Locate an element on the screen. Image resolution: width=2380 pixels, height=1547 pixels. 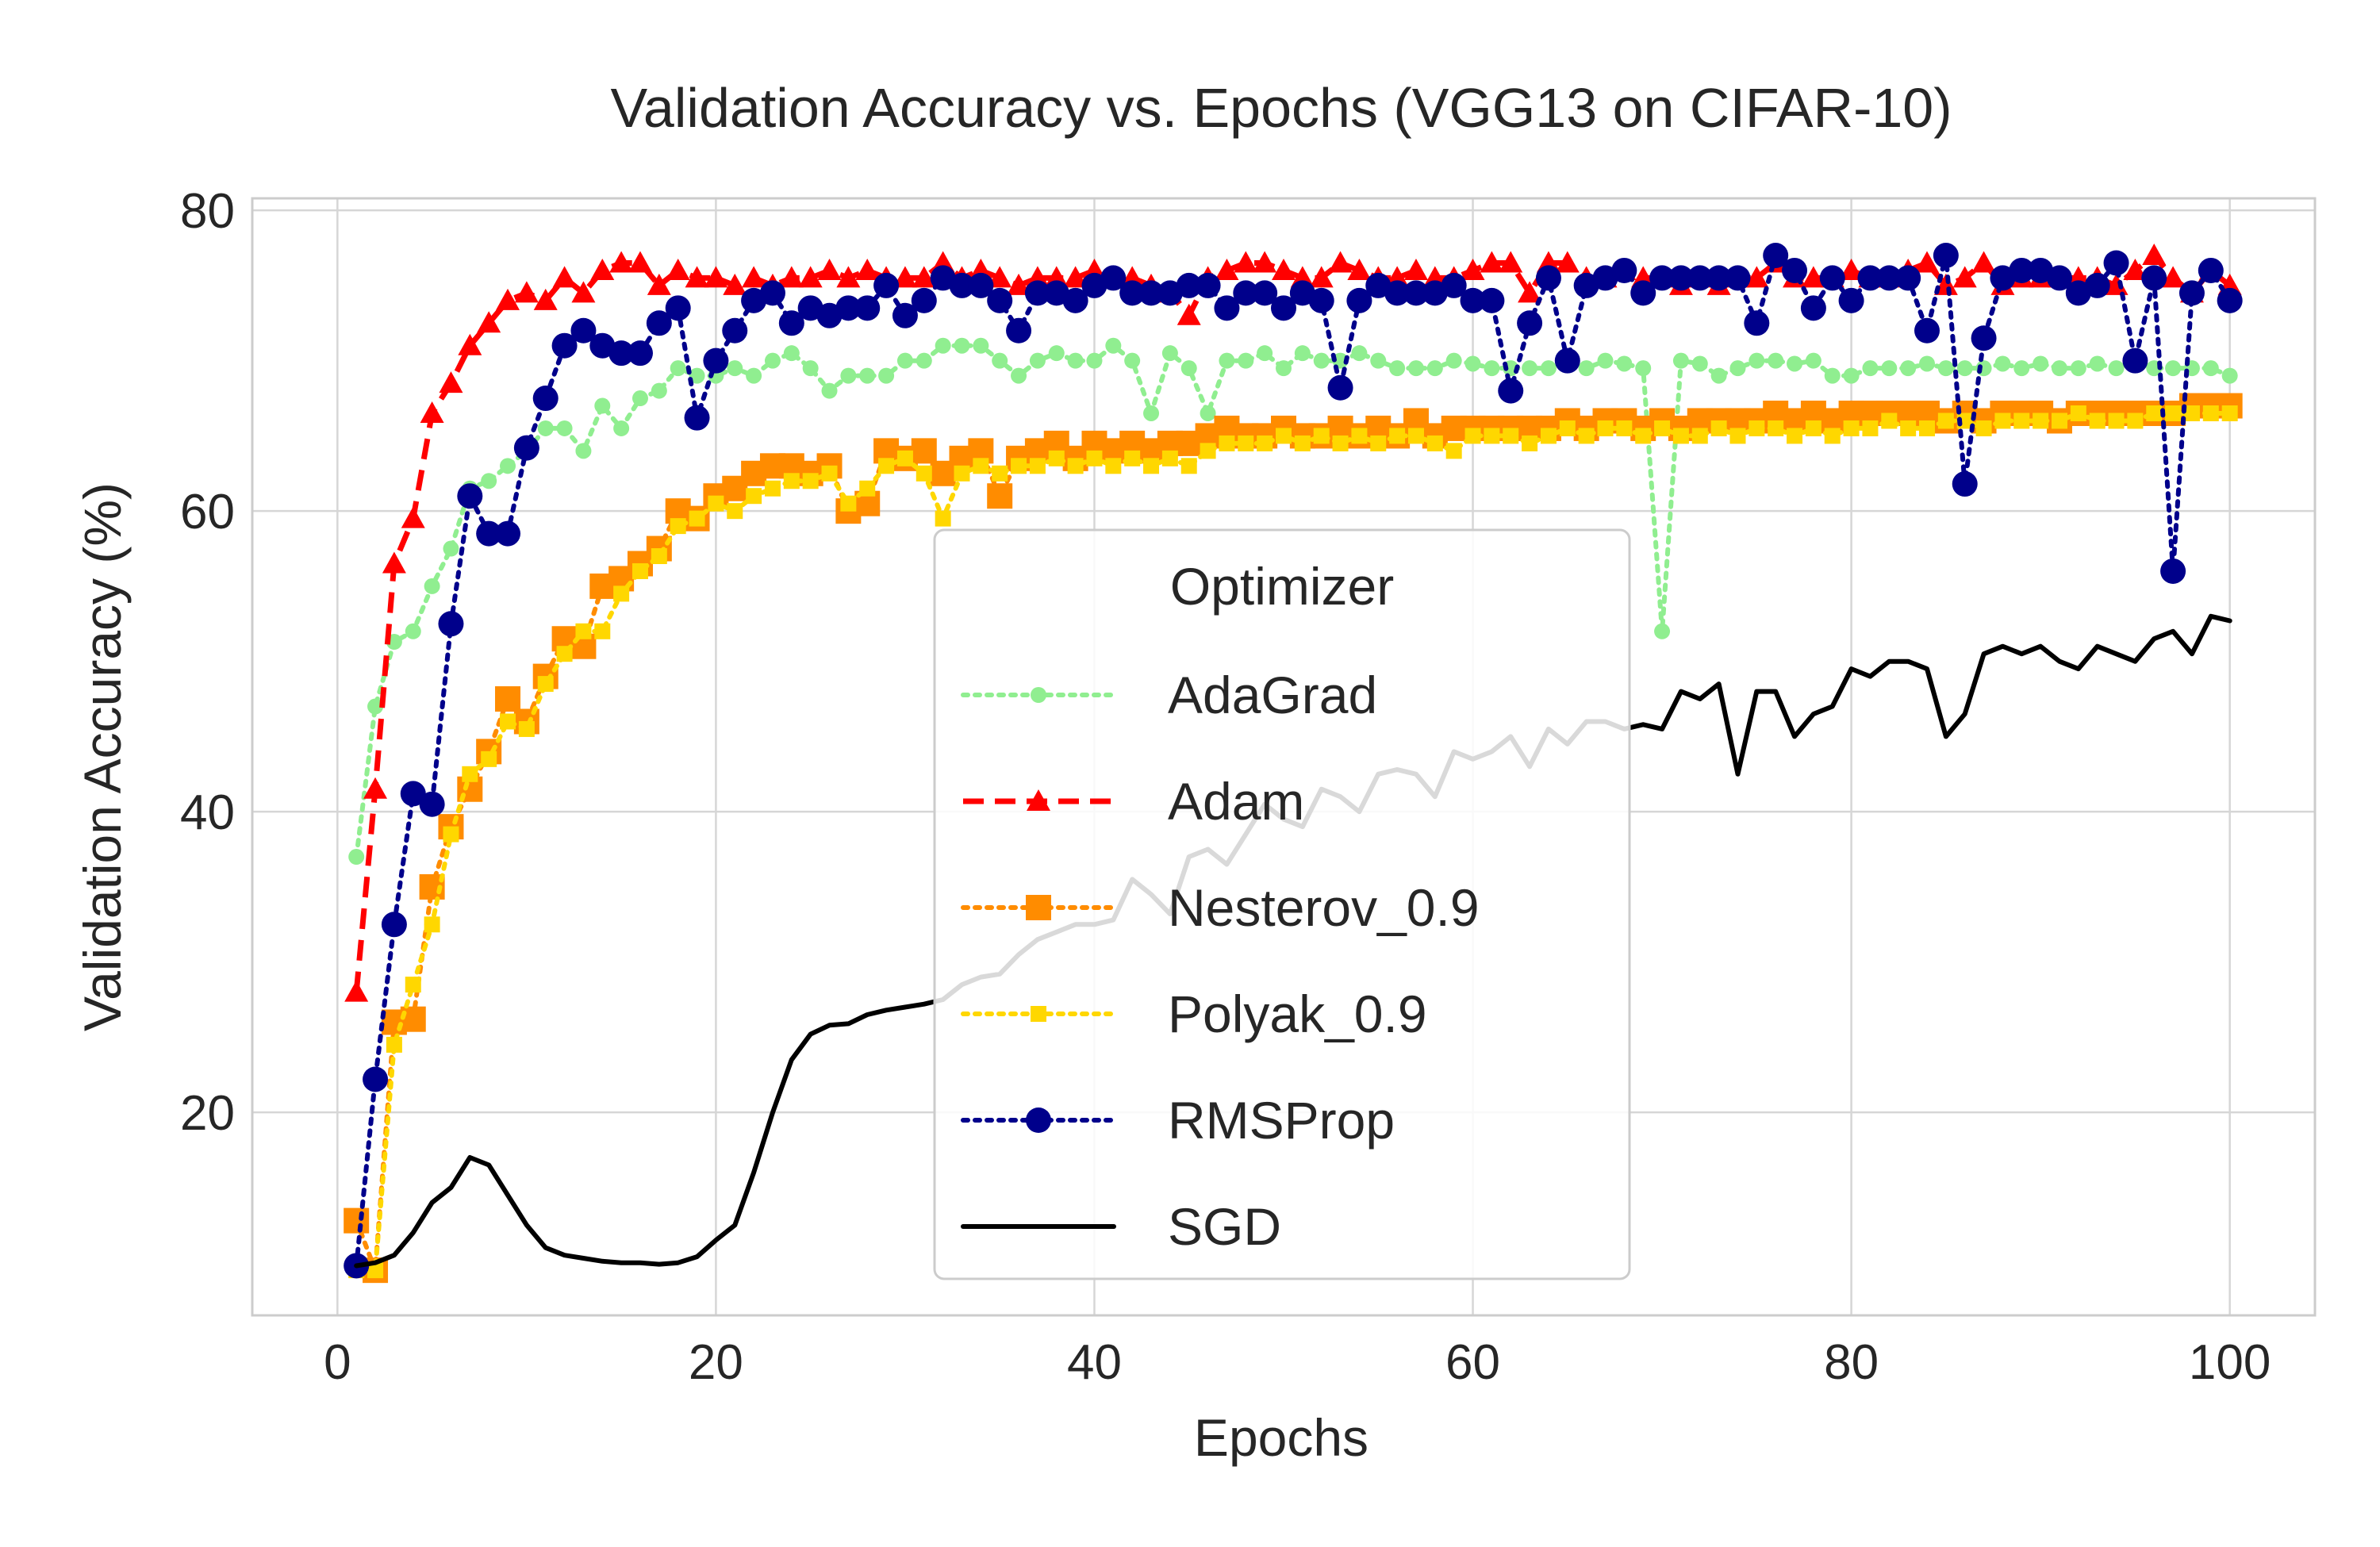
legend-entry-rmsprop: RMSProp is located at coordinates (1178, 1120).